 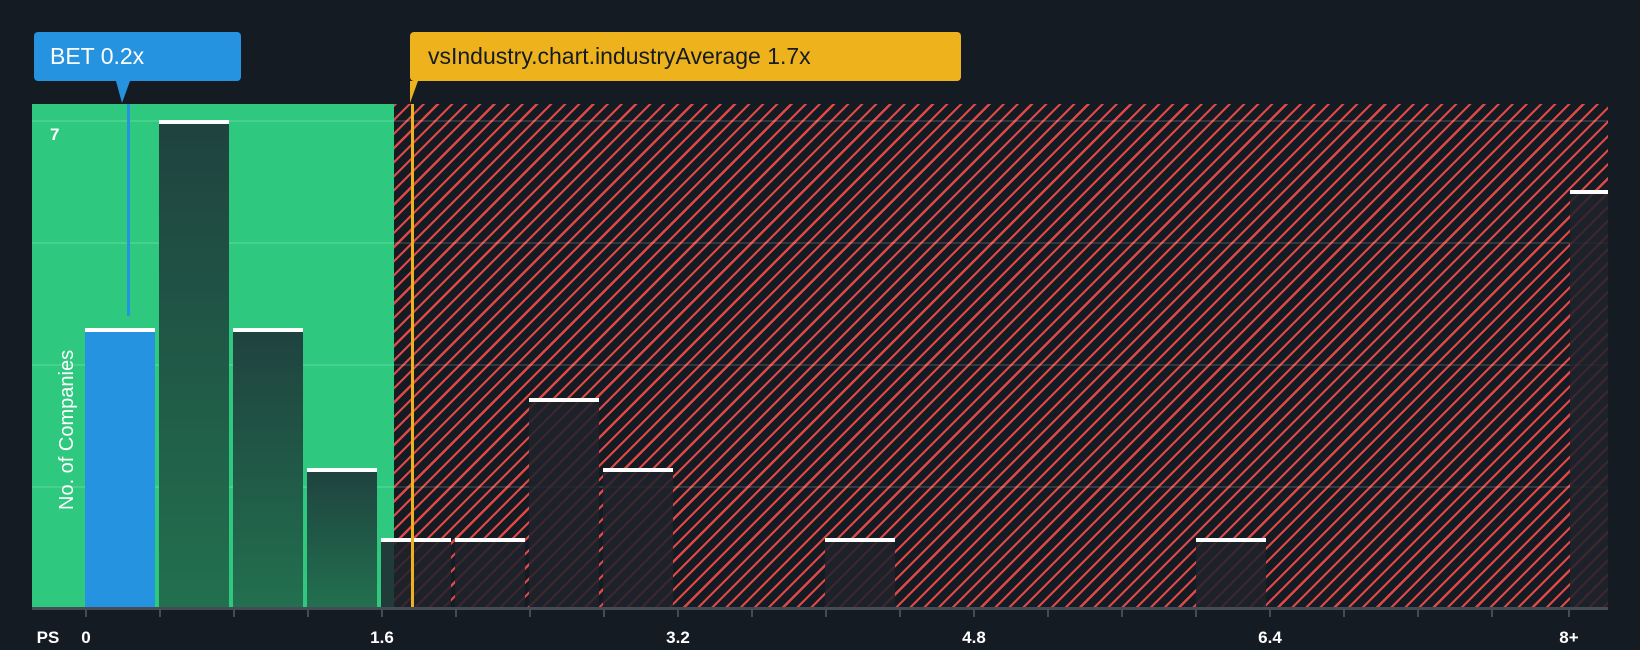 I want to click on bar-8-plus, so click(x=1589, y=399).